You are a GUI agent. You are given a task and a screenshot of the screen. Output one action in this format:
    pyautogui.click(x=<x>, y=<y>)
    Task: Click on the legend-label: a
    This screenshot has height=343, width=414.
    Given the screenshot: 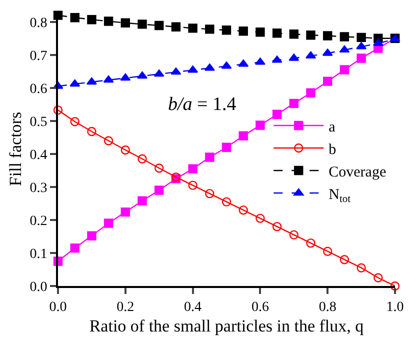 What is the action you would take?
    pyautogui.click(x=332, y=127)
    